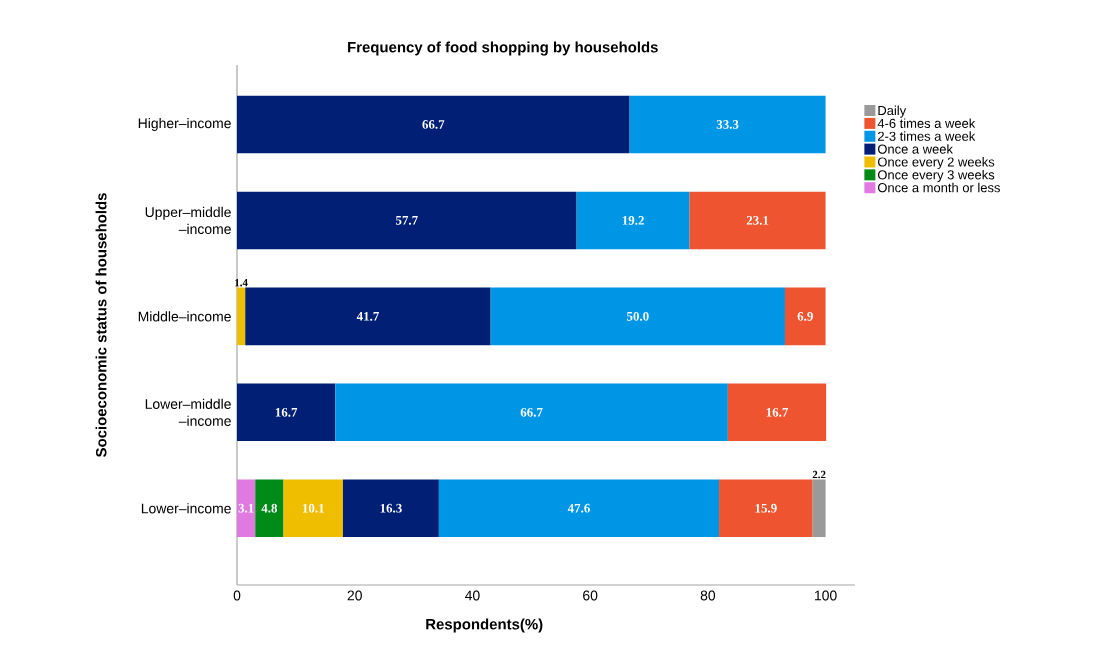 This screenshot has height=664, width=1096. What do you see at coordinates (188, 220) in the screenshot?
I see `y-tick-label: Upper–middle –income` at bounding box center [188, 220].